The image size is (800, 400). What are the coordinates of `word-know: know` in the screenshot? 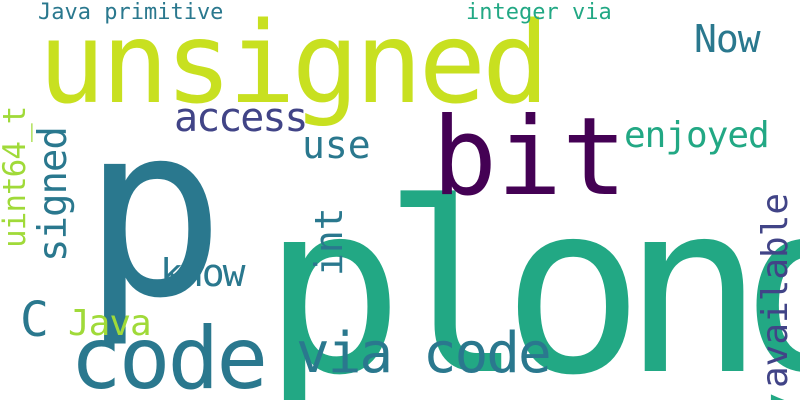 It's located at (203, 273).